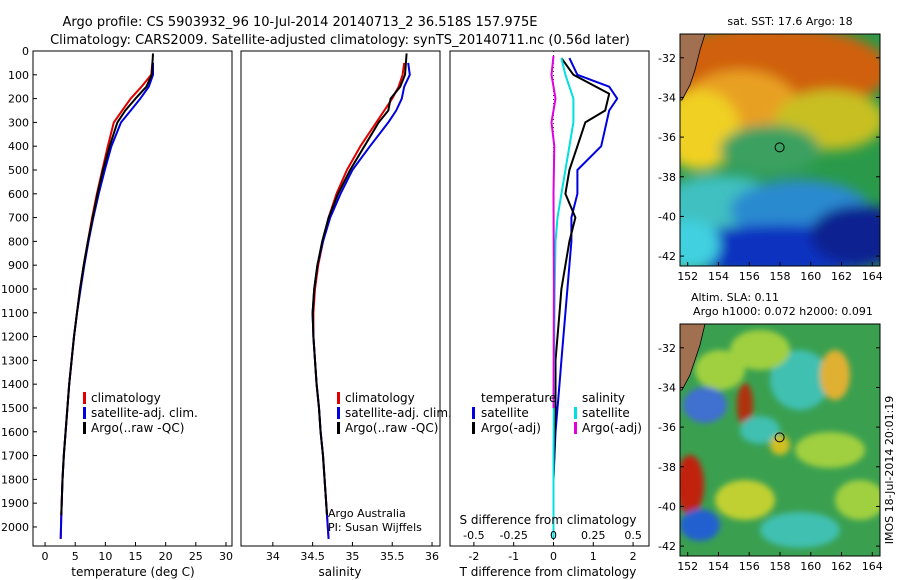  Describe the element at coordinates (633, 535) in the screenshot. I see `top-x-tick-label: 0.5` at that location.